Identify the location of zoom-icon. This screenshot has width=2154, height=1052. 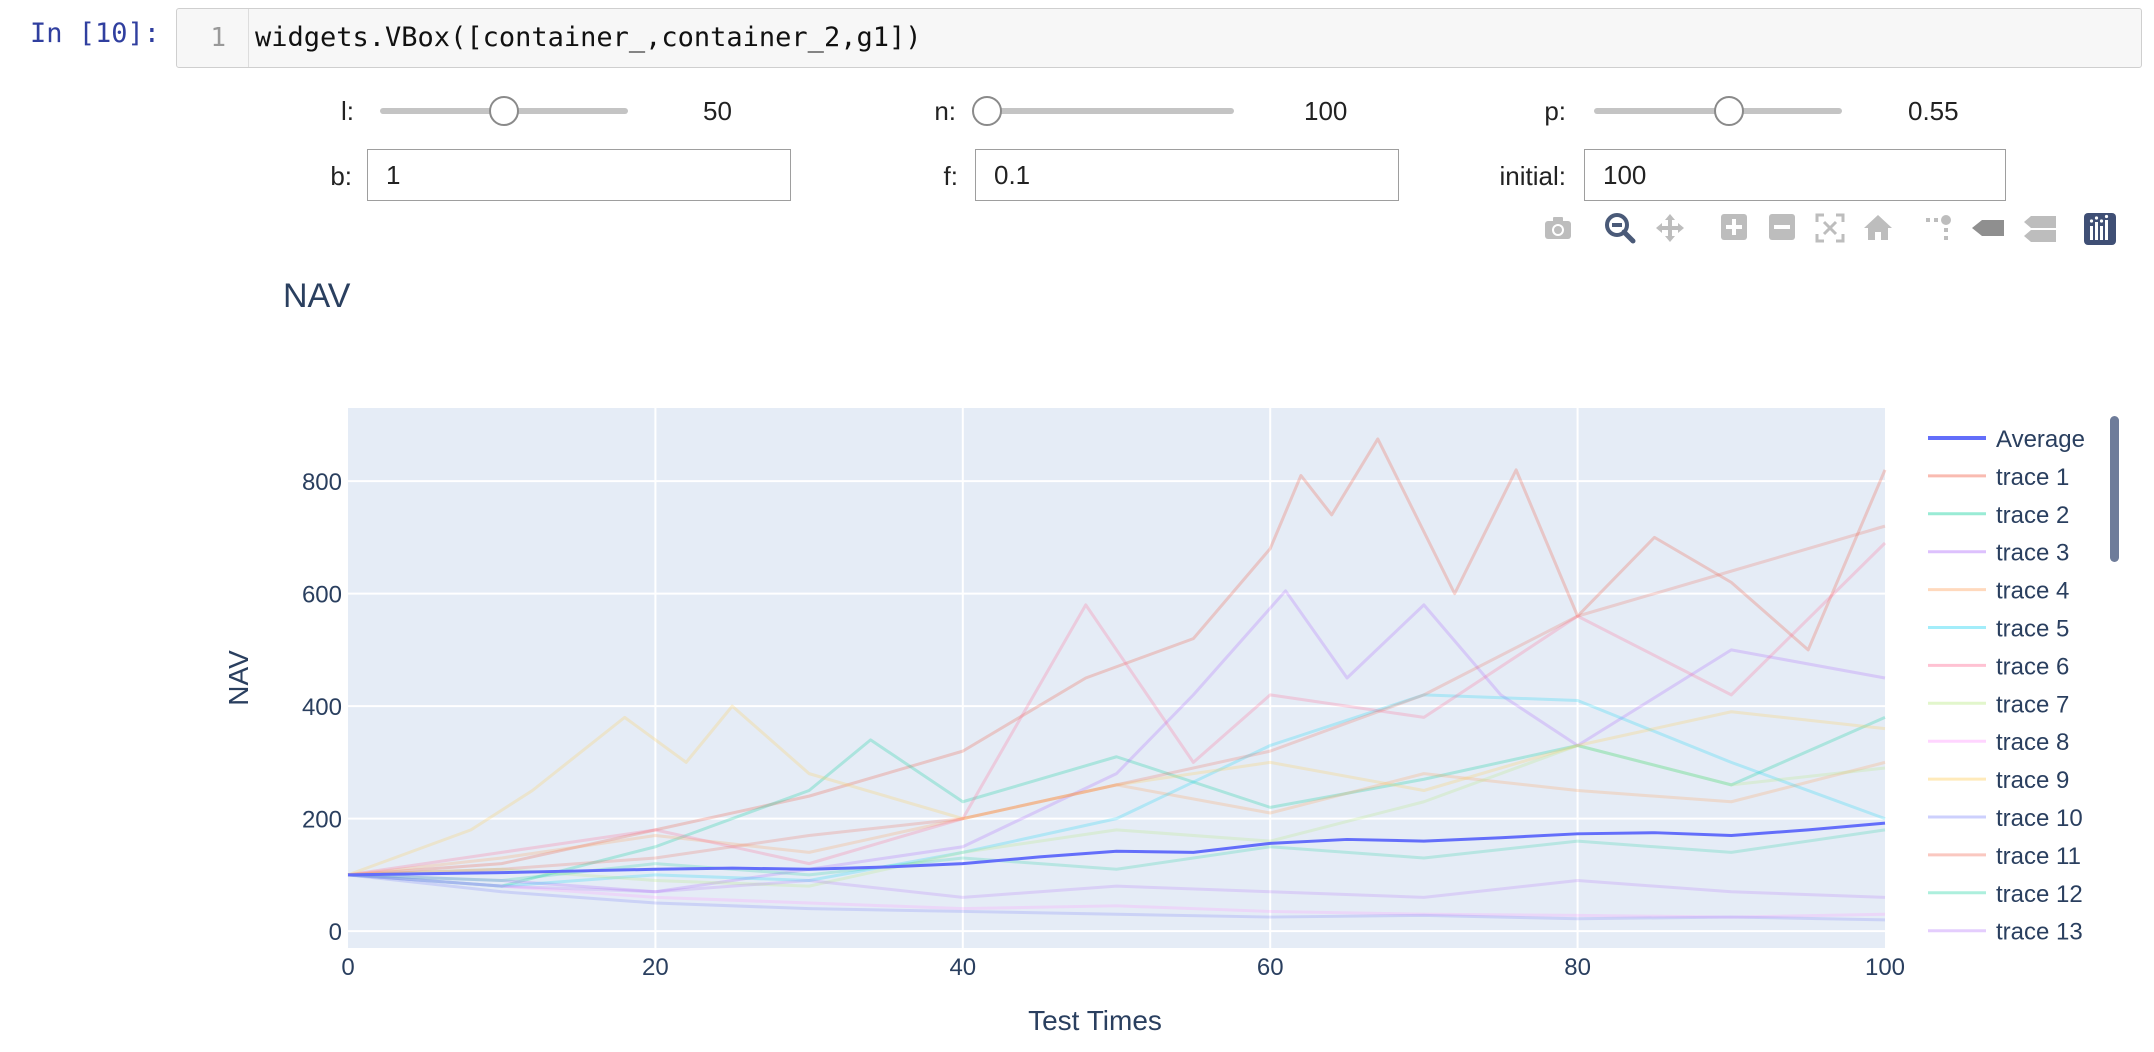
(1620, 230).